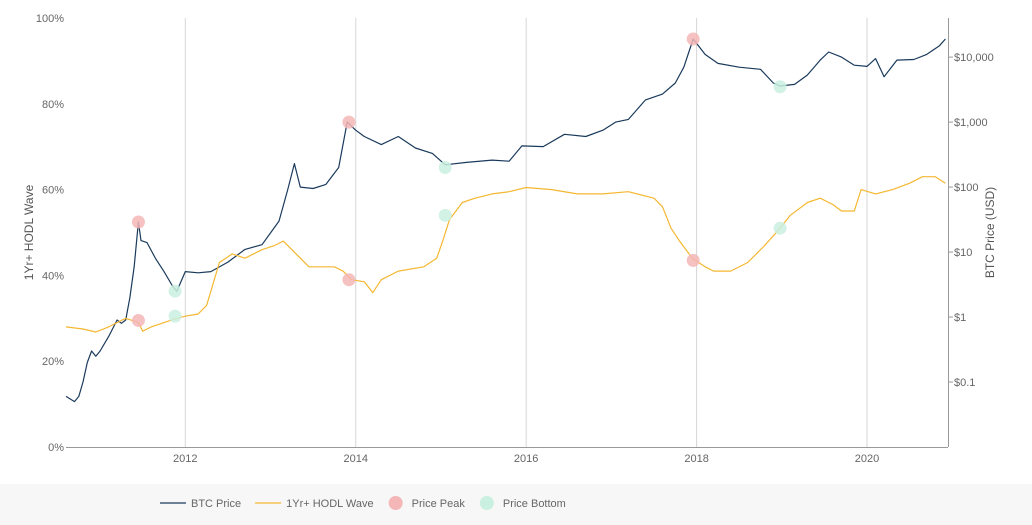  I want to click on y-right-tick-label: $10, so click(963, 253).